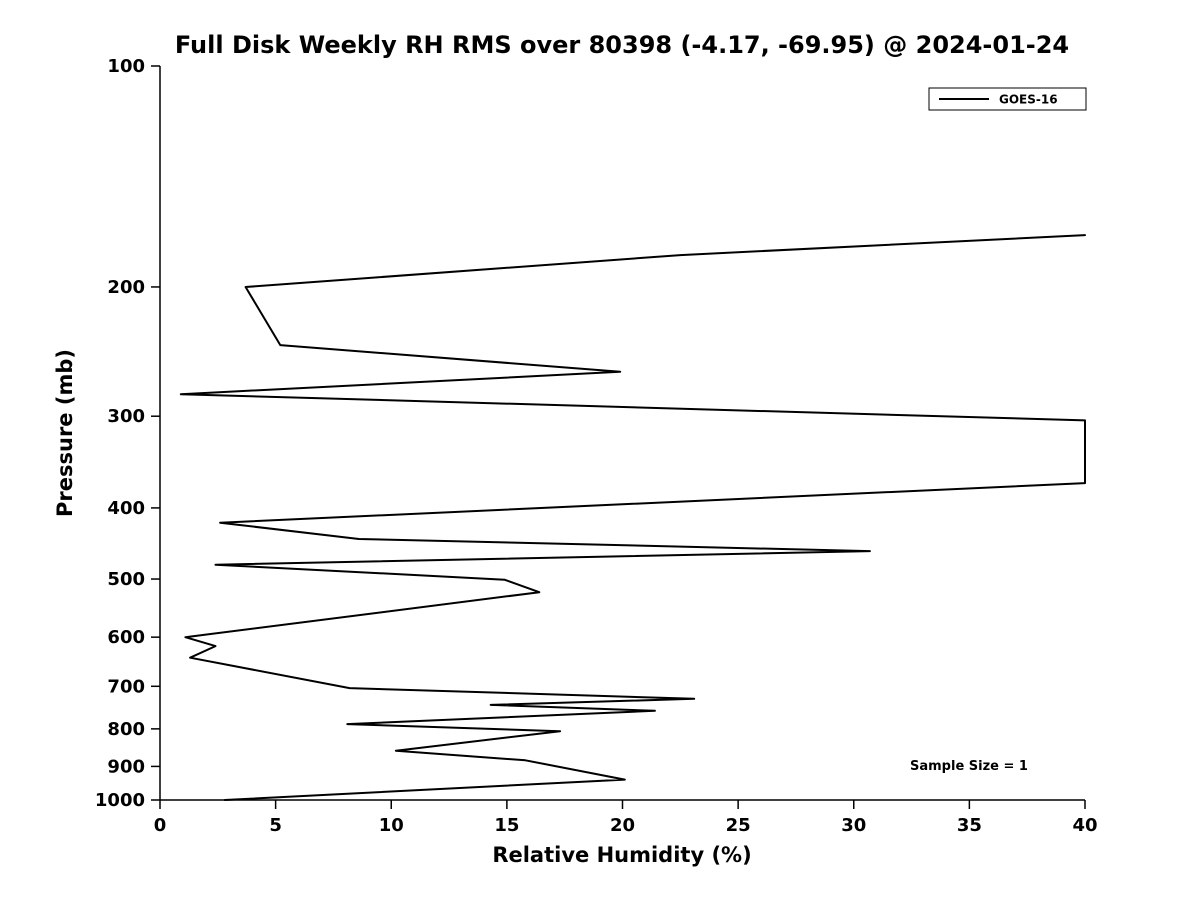  What do you see at coordinates (969, 825) in the screenshot?
I see `x-tick-label: 35` at bounding box center [969, 825].